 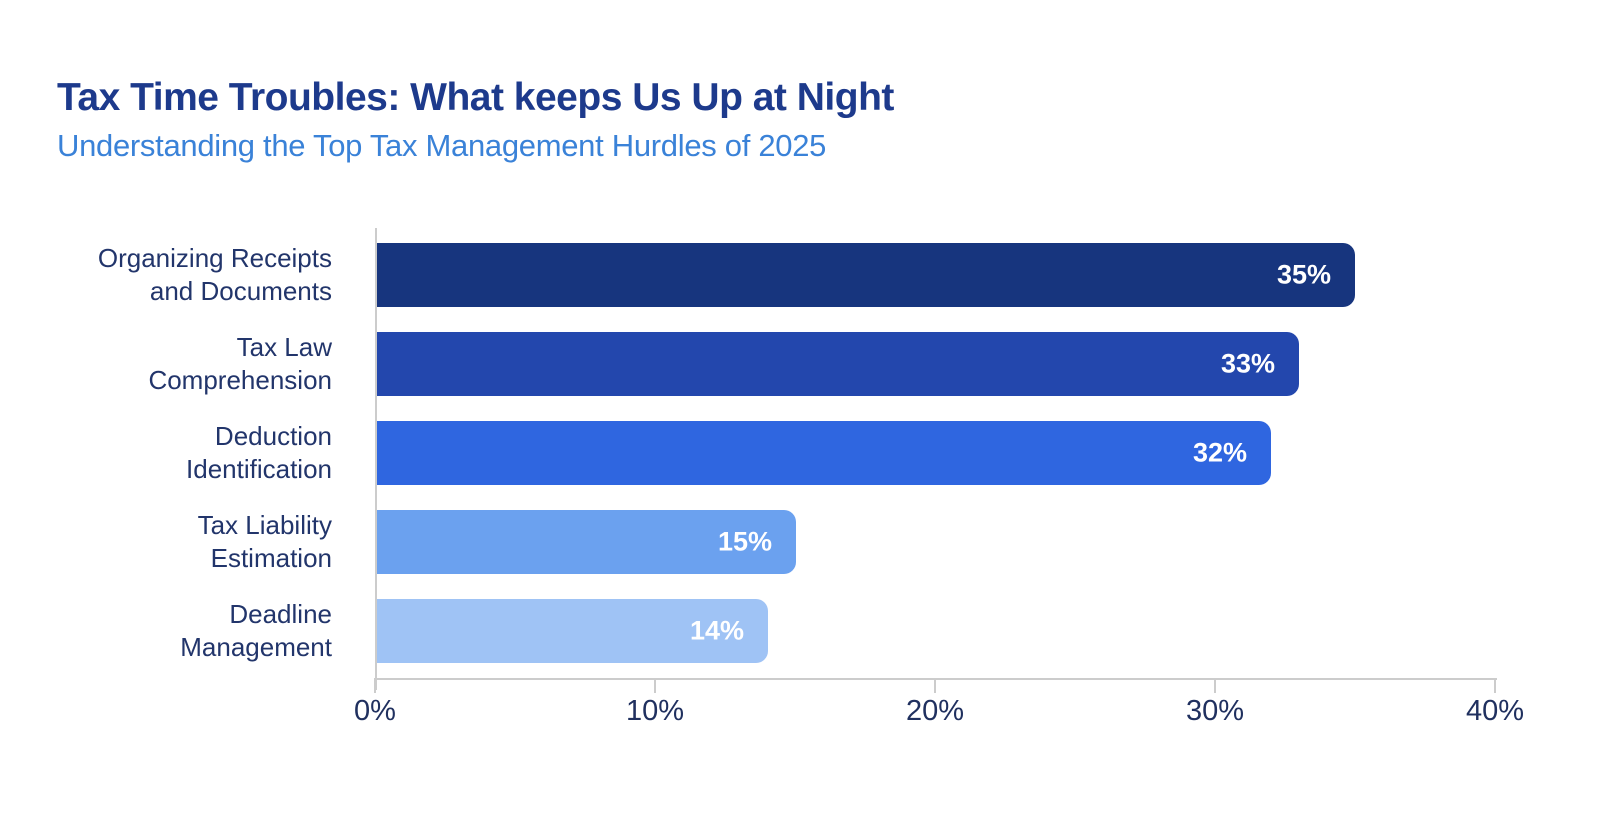 I want to click on y-axis-line, so click(x=376, y=459).